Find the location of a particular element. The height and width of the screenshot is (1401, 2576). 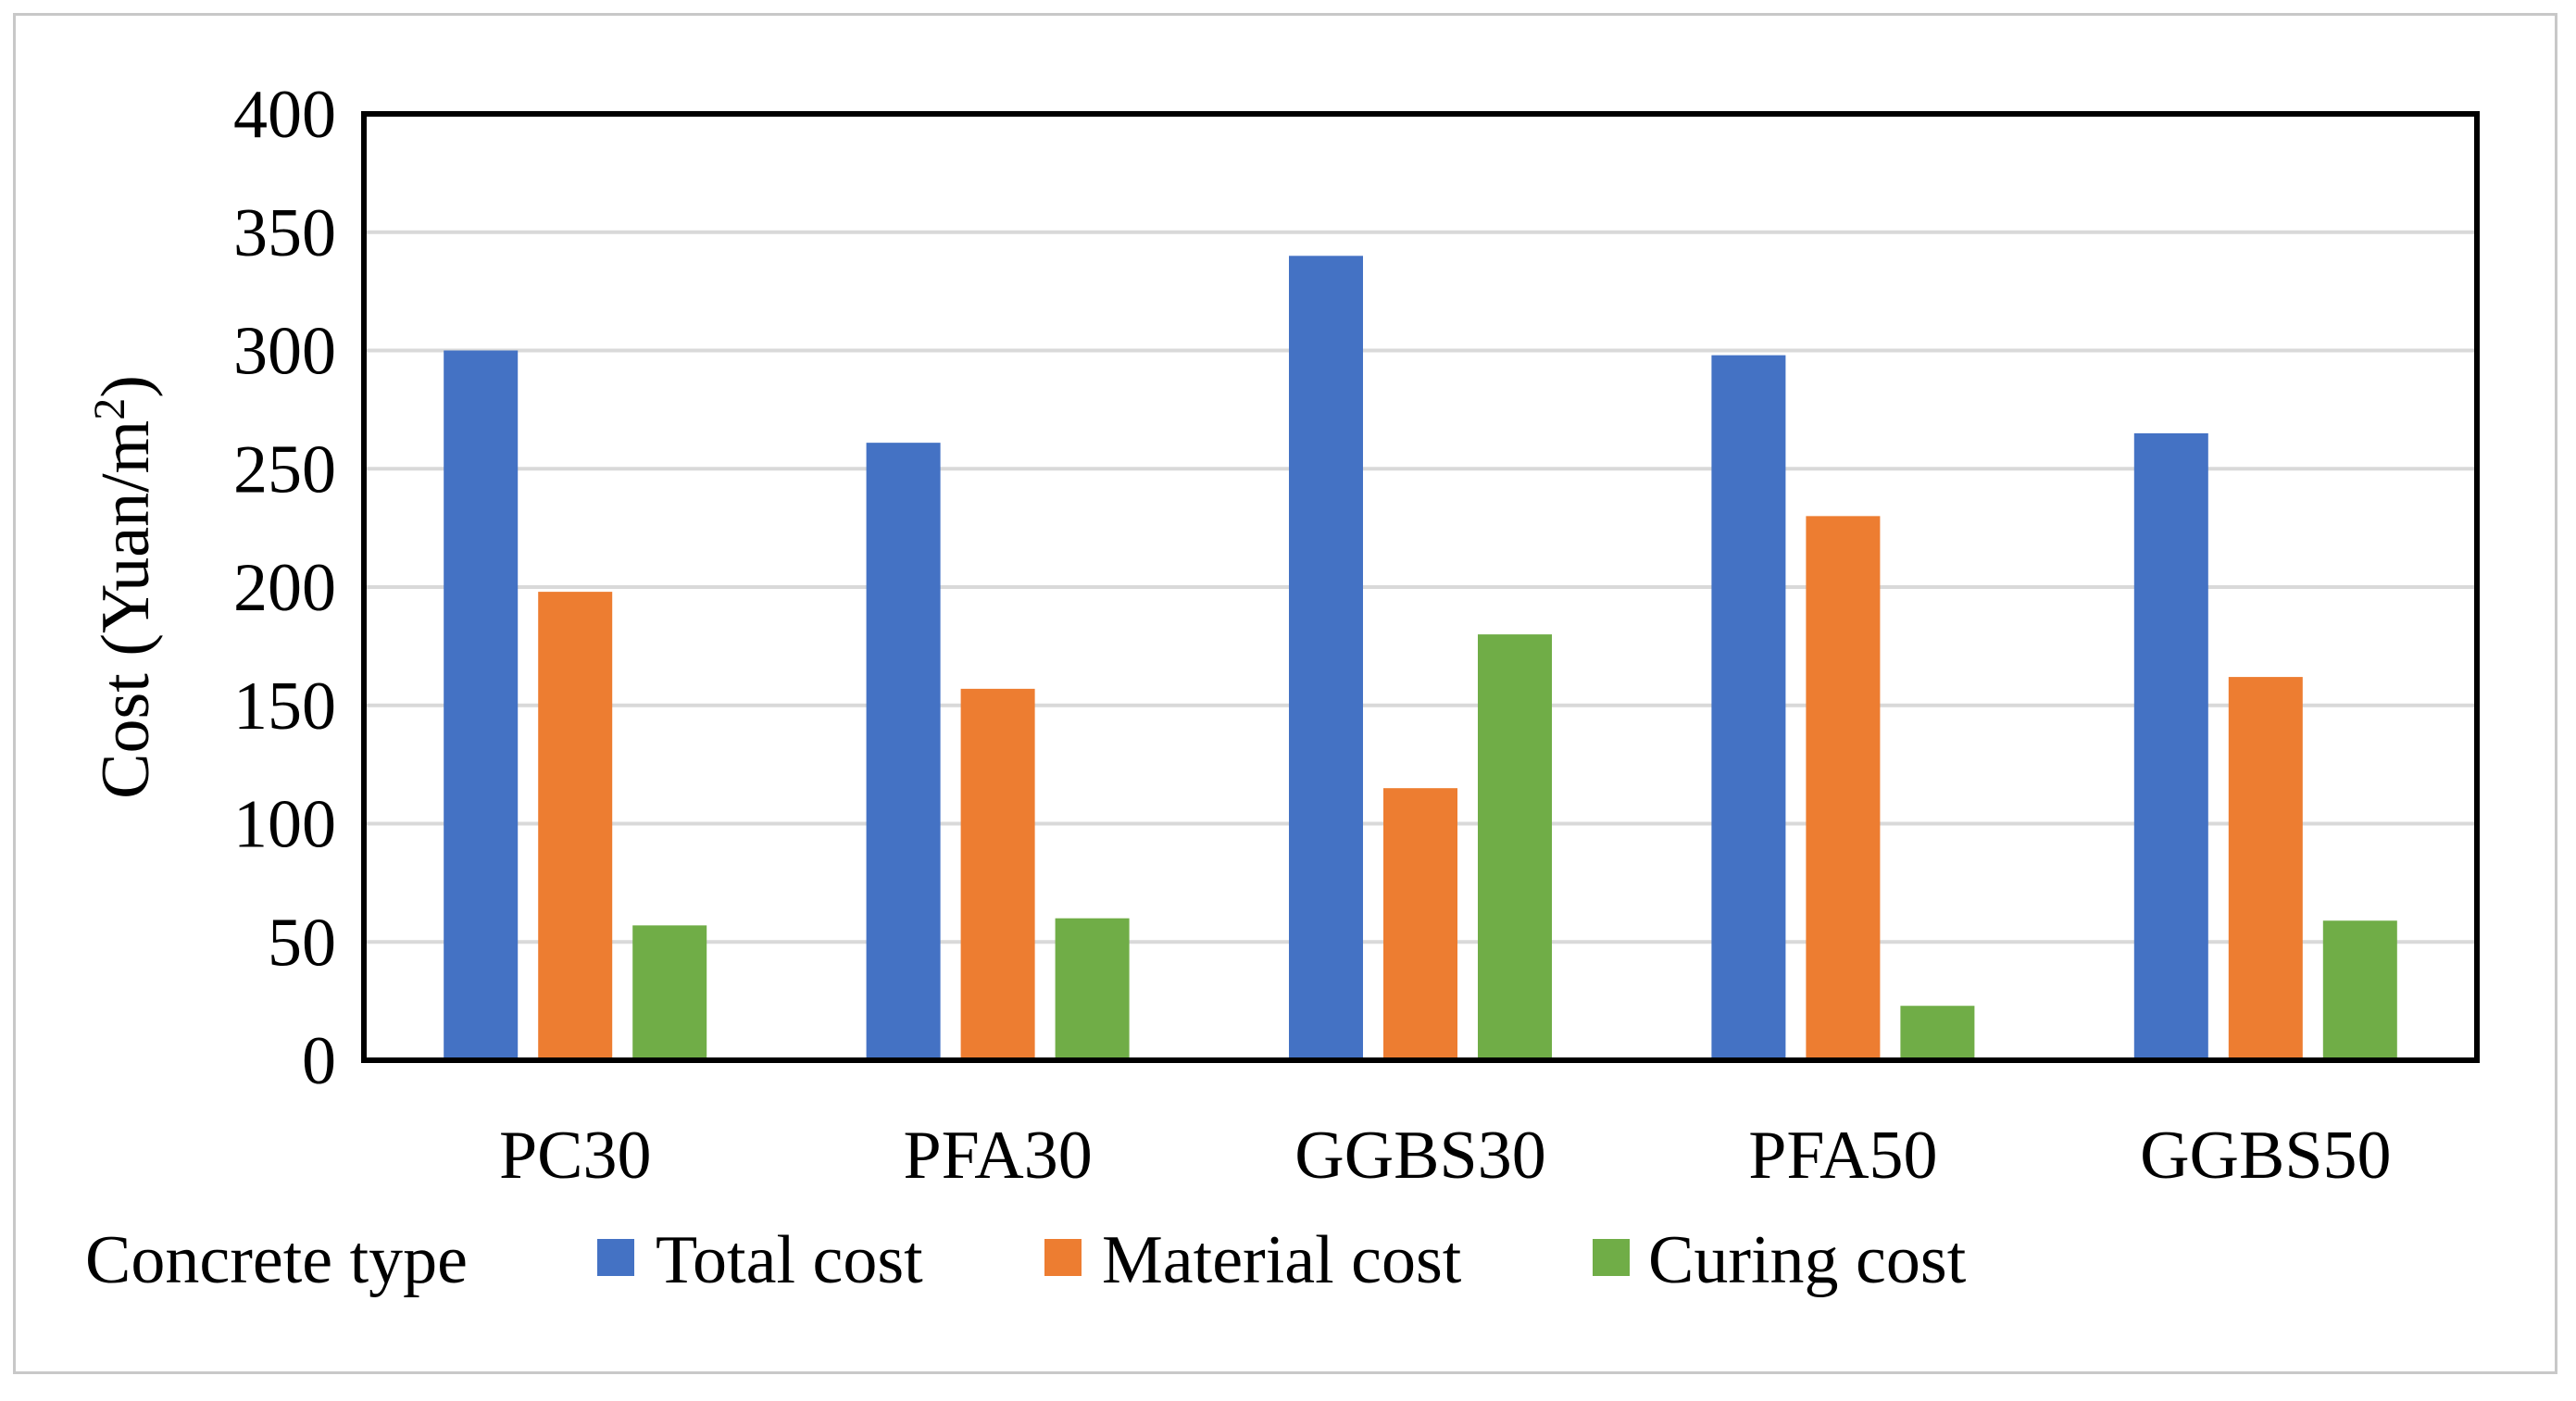

y-tick-label: 350 is located at coordinates (285, 233).